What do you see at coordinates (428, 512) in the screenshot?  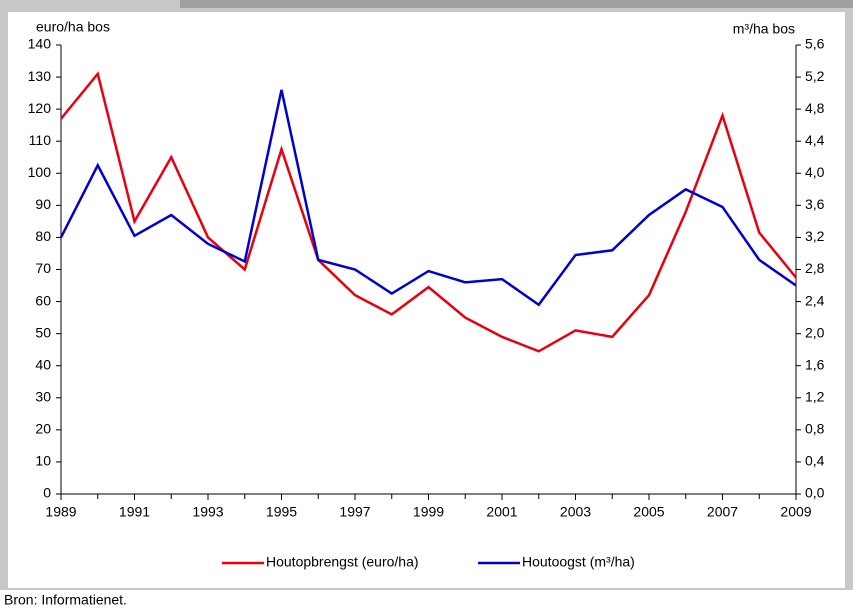 I see `x-tick-label: 1999` at bounding box center [428, 512].